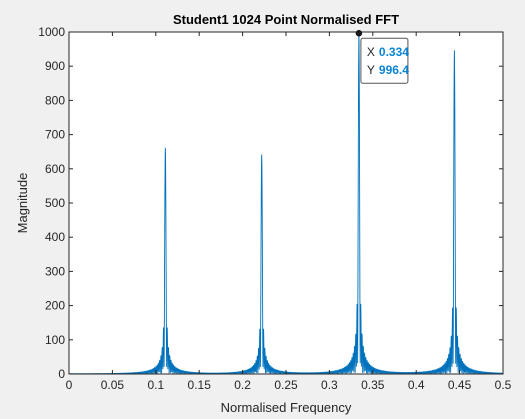 Image resolution: width=525 pixels, height=419 pixels. Describe the element at coordinates (155, 385) in the screenshot. I see `x-tick-label: 0.1` at that location.